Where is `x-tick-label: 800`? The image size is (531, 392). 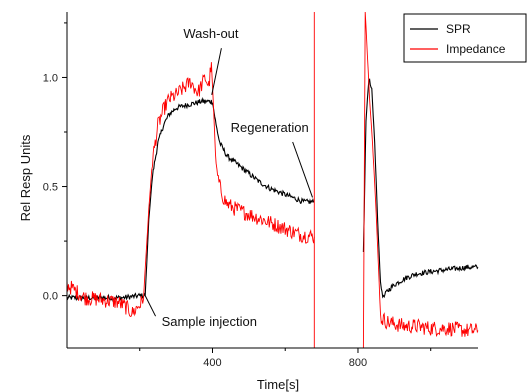 x-tick-label: 800 is located at coordinates (358, 363).